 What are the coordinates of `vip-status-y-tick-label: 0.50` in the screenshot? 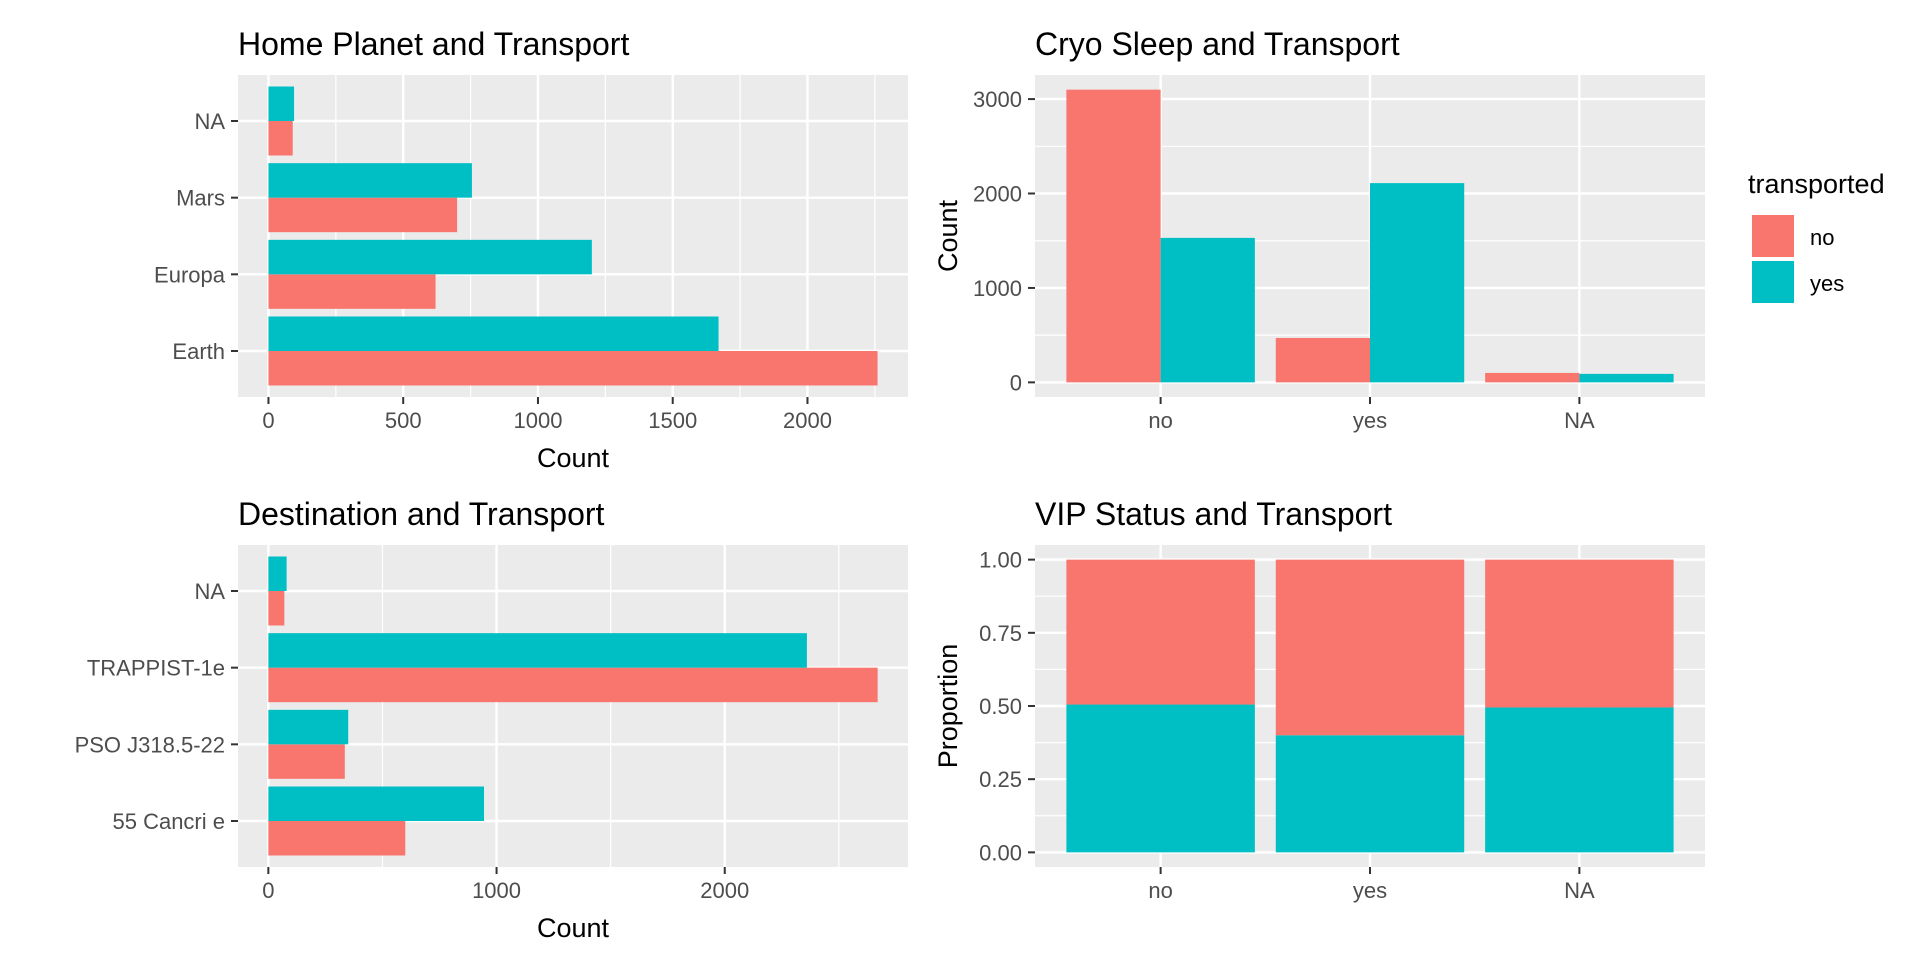 It's located at (1000, 706).